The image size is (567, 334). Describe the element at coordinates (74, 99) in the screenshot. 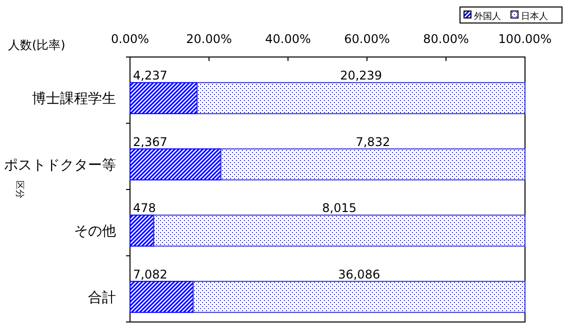

I see `y-tick-label: 博士課程学生` at that location.